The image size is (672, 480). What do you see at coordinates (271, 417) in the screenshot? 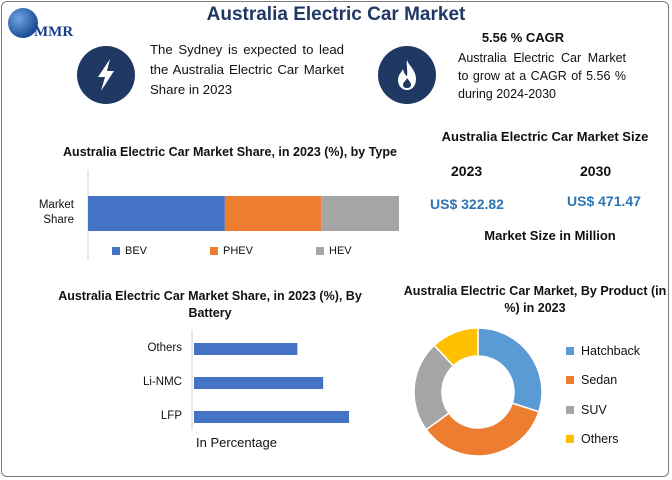
I see `bar-lfp` at bounding box center [271, 417].